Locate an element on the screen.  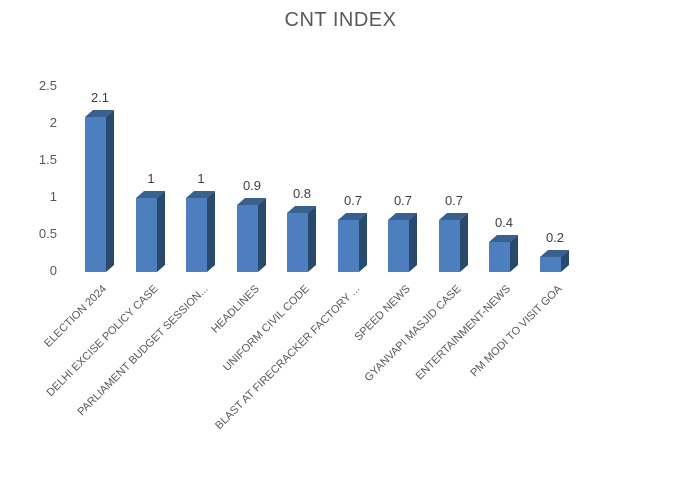
x-tick: SPEED NEWS is located at coordinates (283, 313).